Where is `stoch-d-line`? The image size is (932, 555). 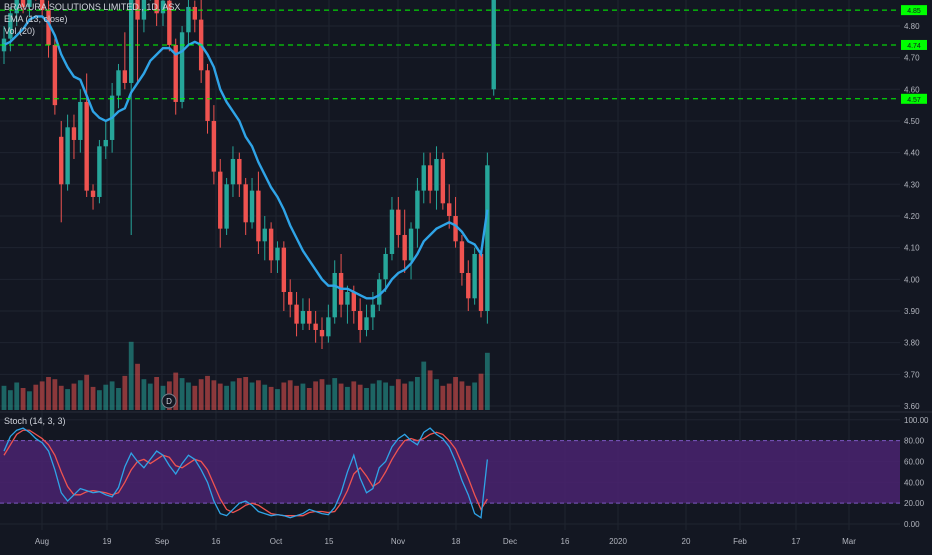
stoch-d-line is located at coordinates (245, 473).